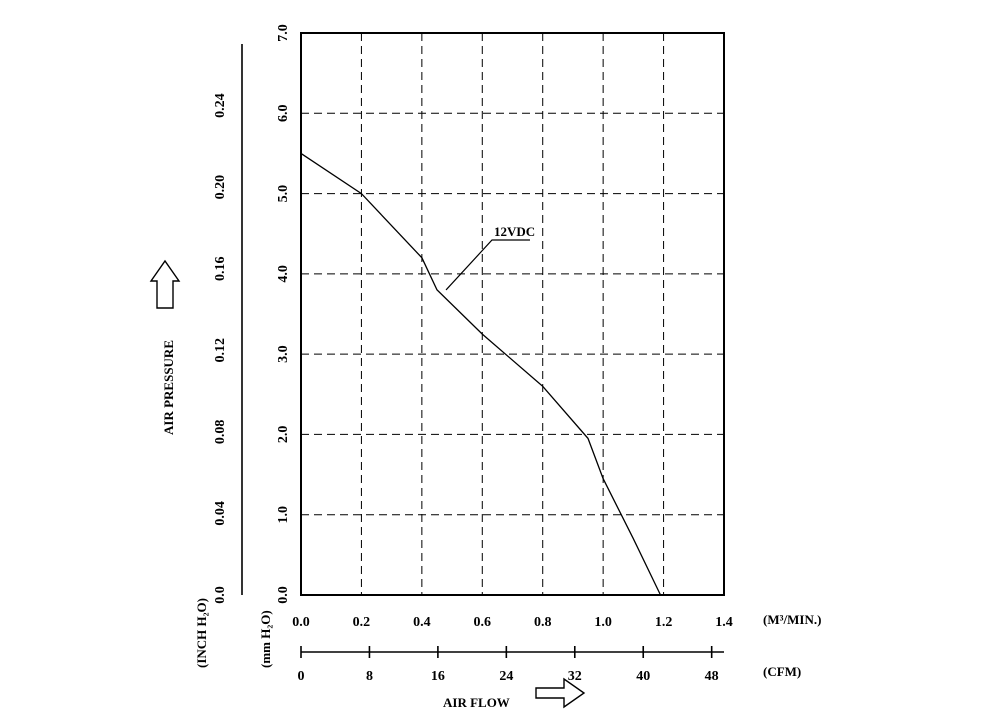 Image resolution: width=1000 pixels, height=717 pixels. I want to click on cfm-tick-label: 0, so click(301, 676).